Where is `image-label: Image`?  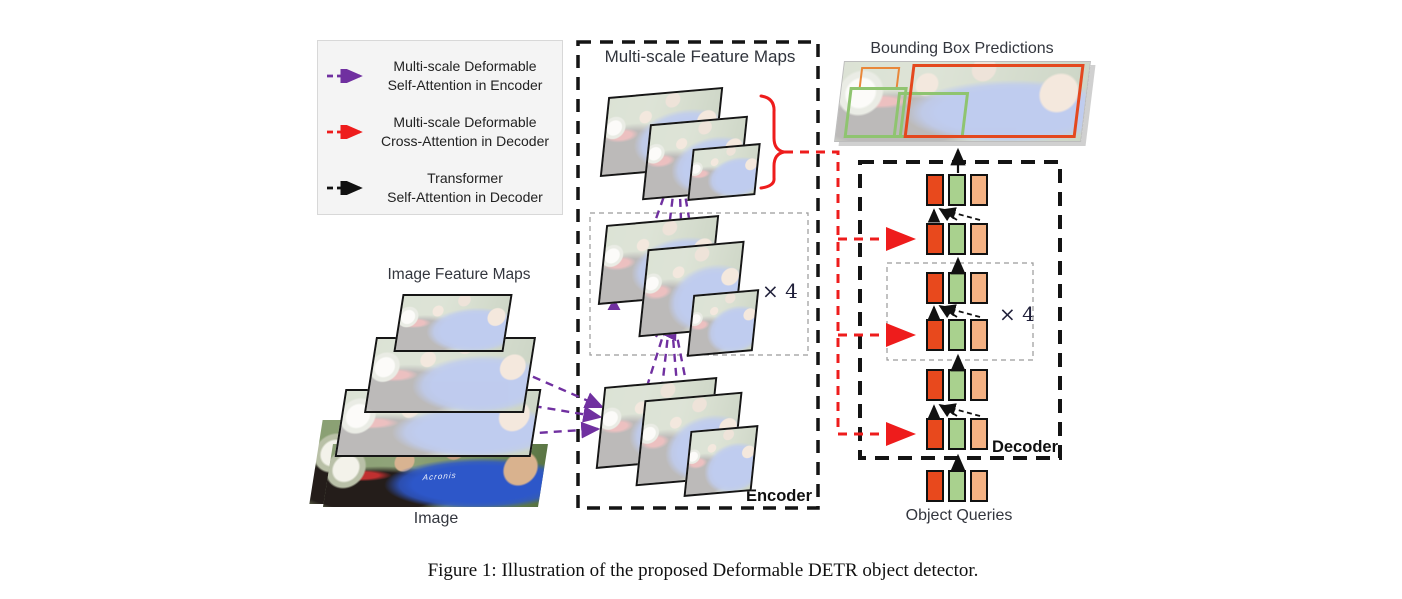
image-label: Image is located at coordinates (436, 518).